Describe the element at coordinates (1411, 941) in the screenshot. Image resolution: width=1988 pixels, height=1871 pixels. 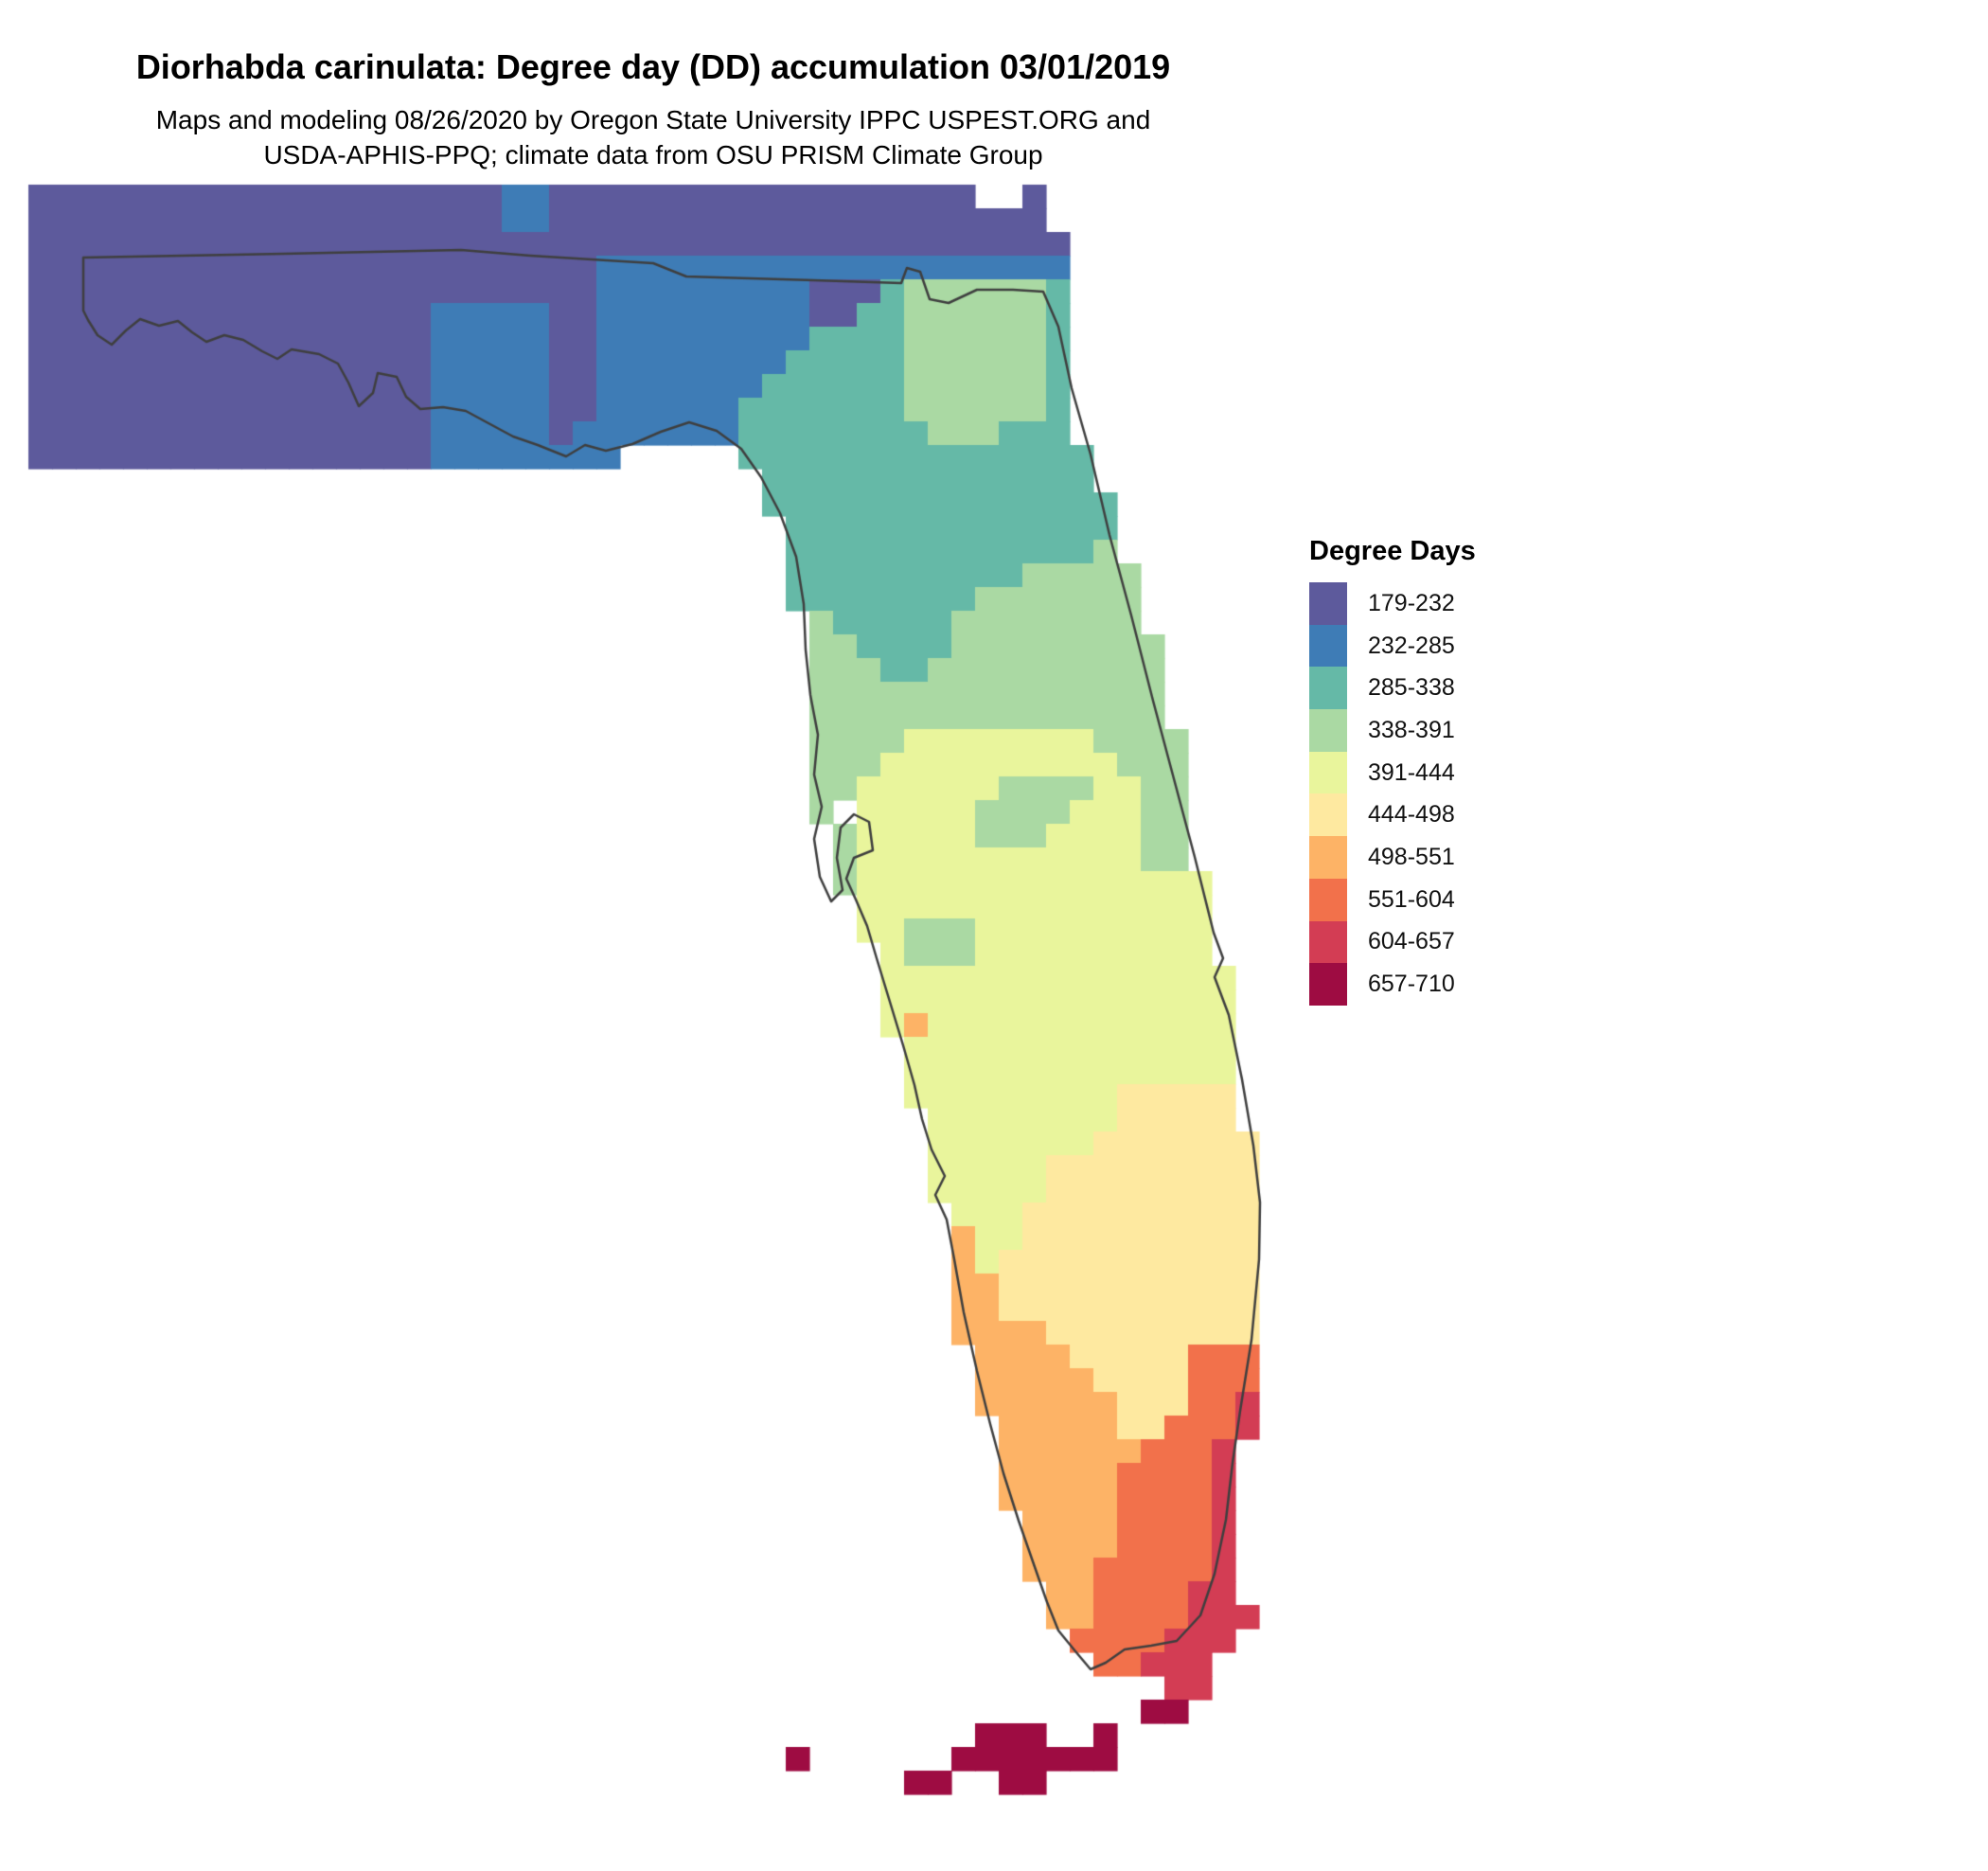
I see `legend-label: 604-657` at that location.